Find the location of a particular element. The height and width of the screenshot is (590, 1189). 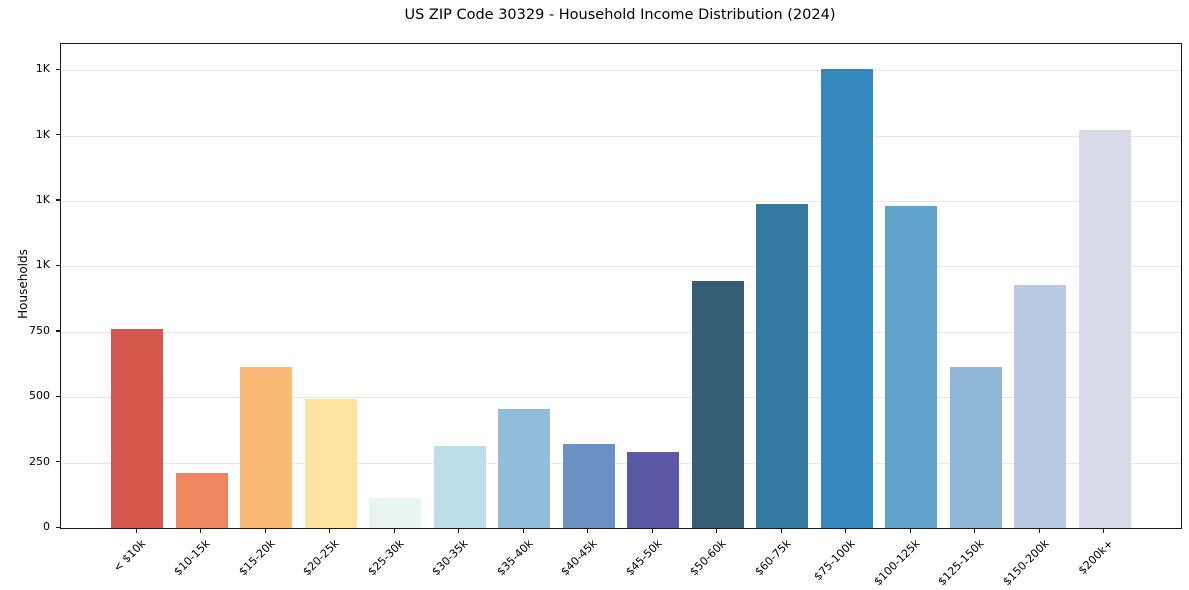

bar-30-35k is located at coordinates (459, 486).